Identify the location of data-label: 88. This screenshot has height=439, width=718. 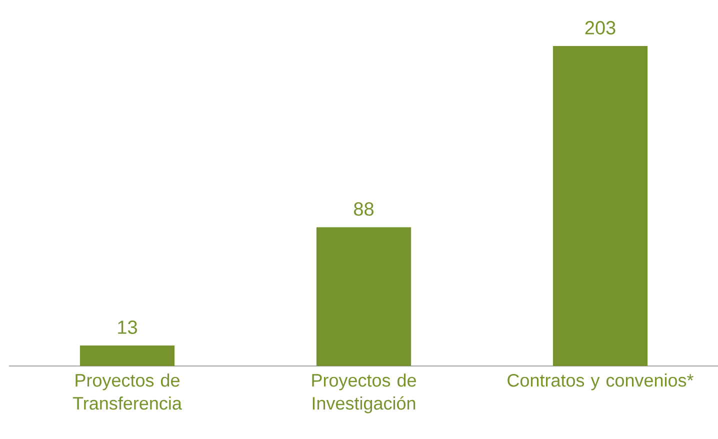
(364, 209).